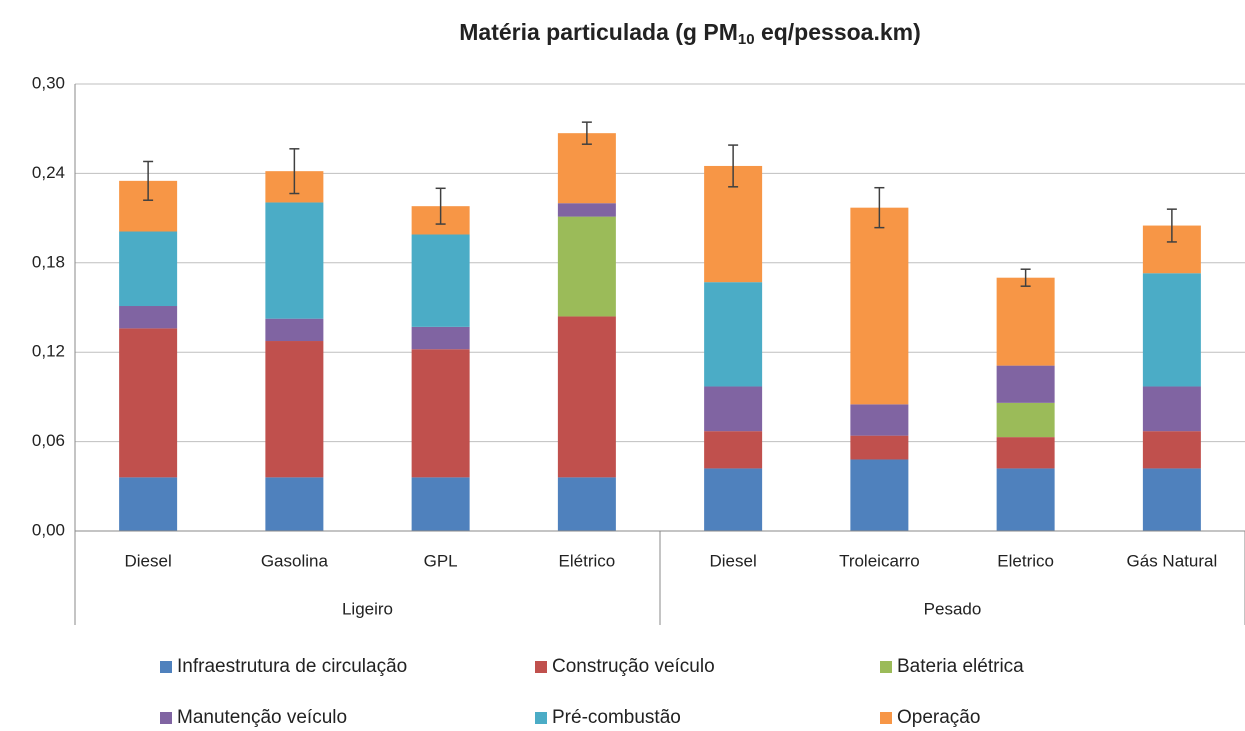 The height and width of the screenshot is (731, 1245). Describe the element at coordinates (48, 172) in the screenshot. I see `y-tick-label: 0,24` at that location.